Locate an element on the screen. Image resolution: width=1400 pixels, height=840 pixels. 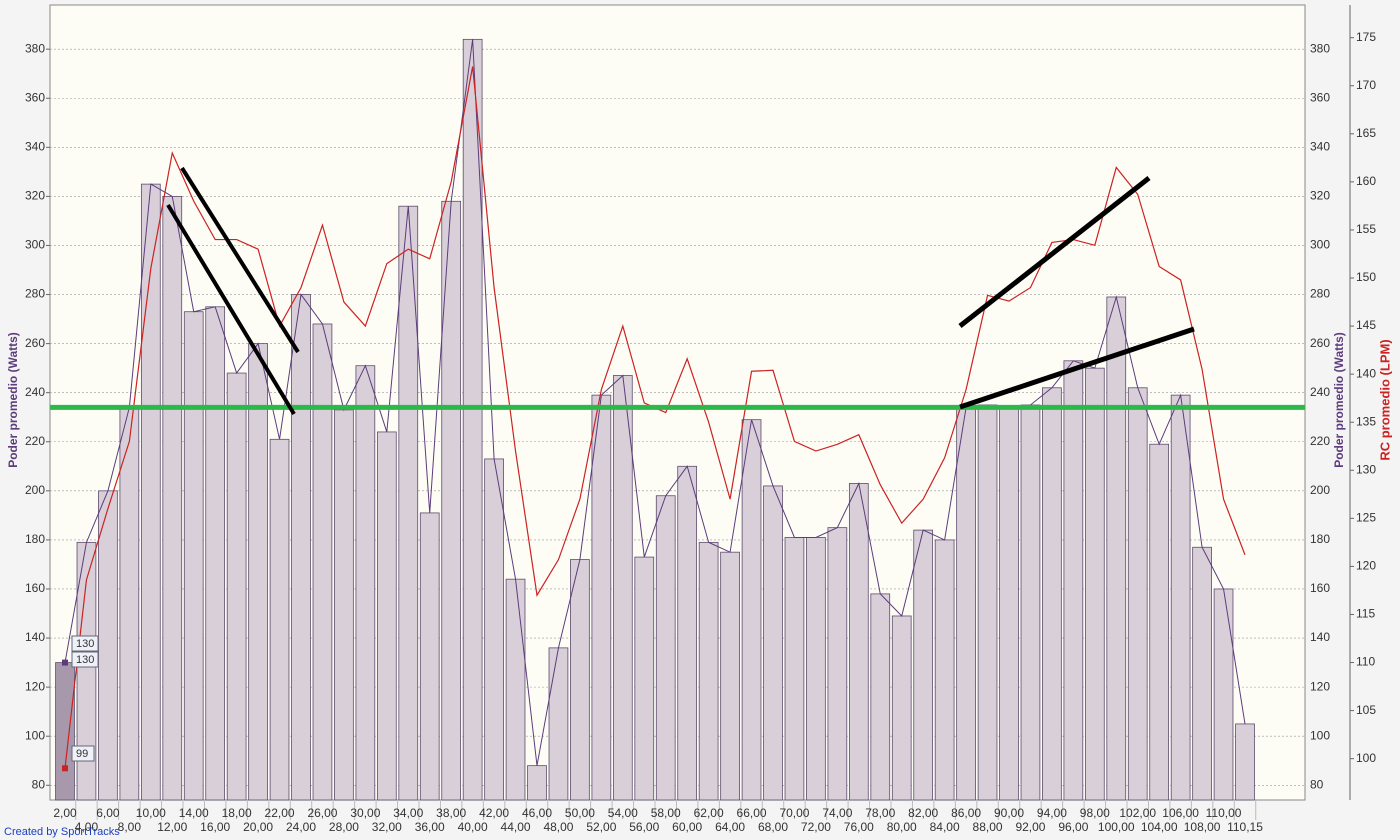
x-tick-label: 4,00 is located at coordinates (87, 827).